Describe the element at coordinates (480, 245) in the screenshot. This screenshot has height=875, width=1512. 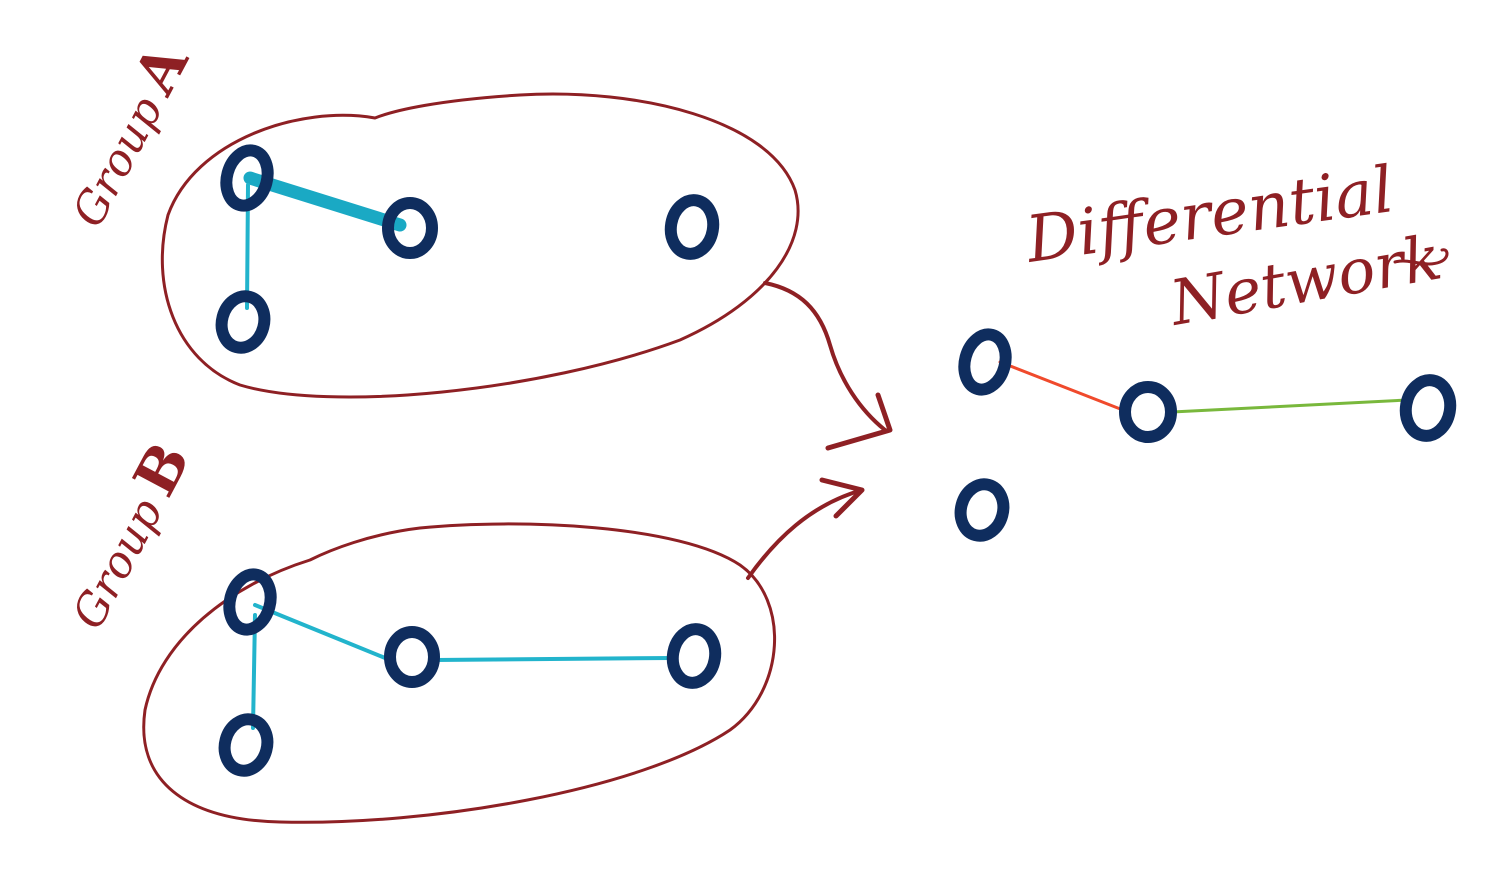
I see `group-a-outline` at that location.